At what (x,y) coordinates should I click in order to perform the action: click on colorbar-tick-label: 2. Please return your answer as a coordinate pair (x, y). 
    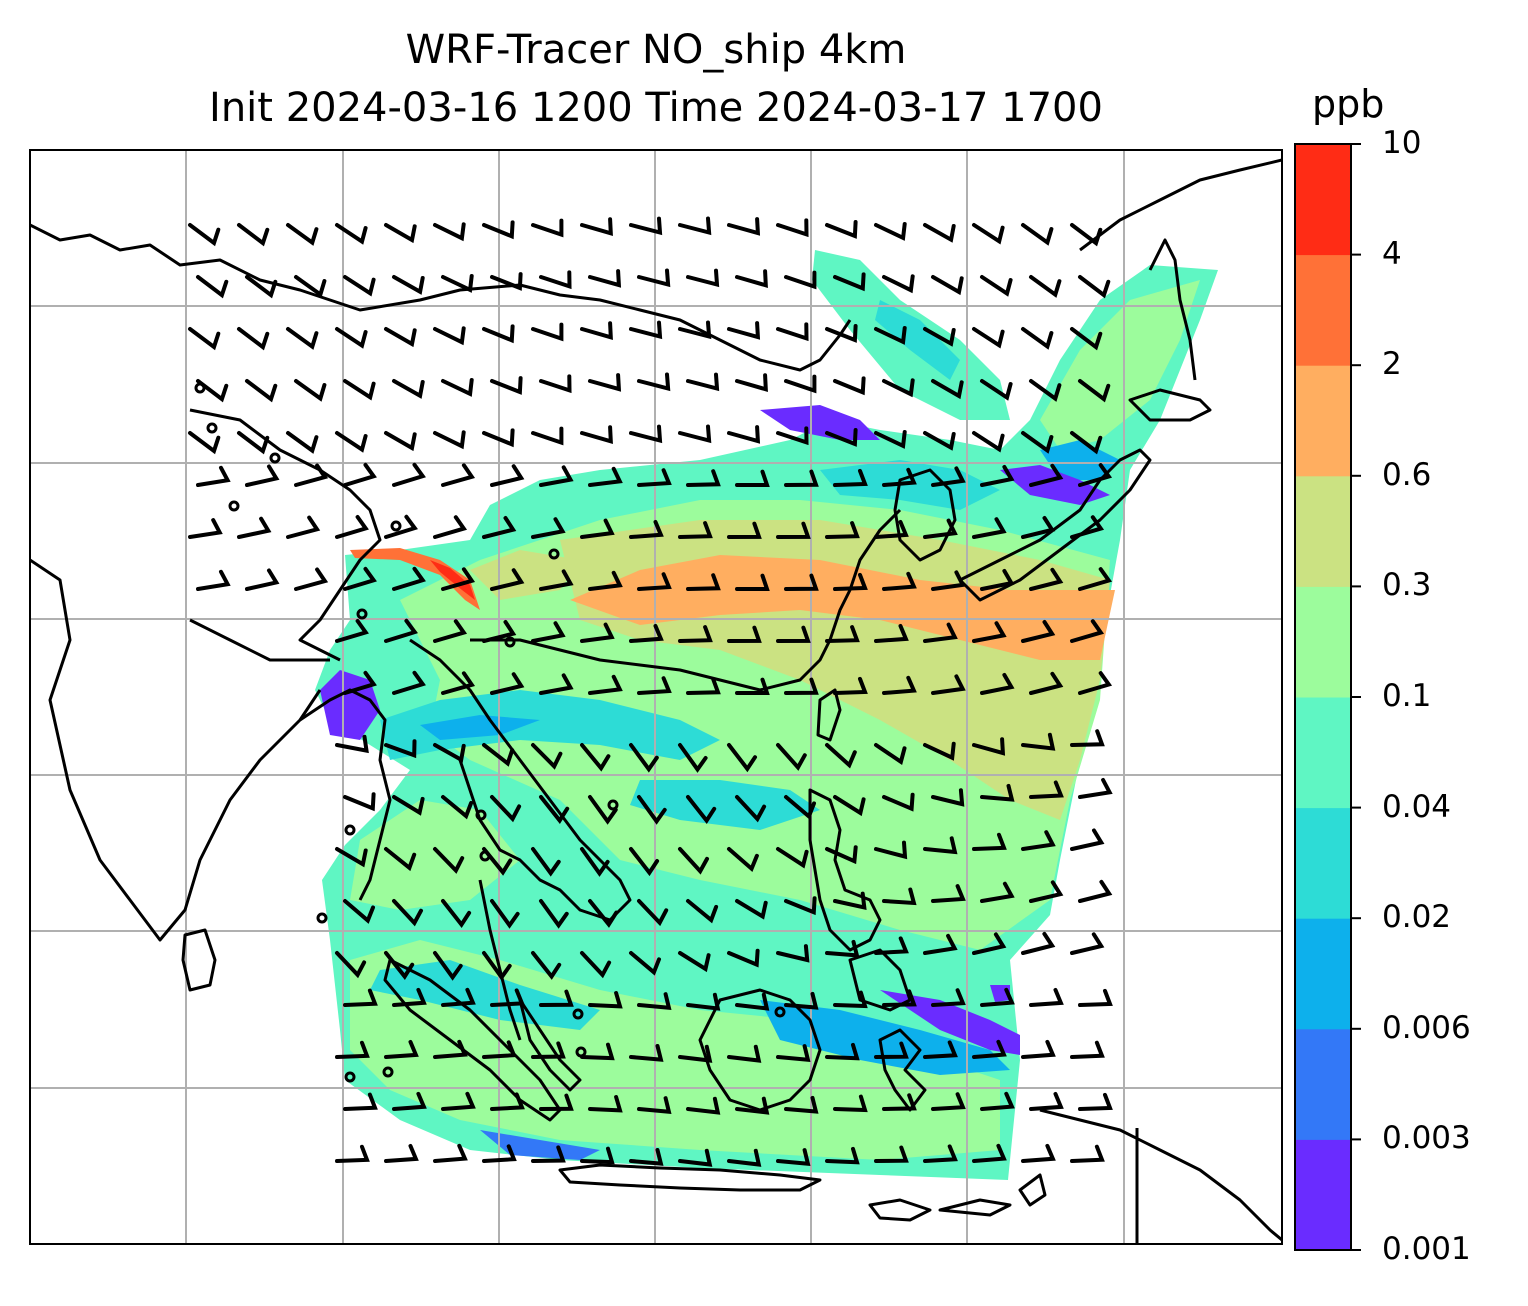
    Looking at the image, I should click on (1392, 364).